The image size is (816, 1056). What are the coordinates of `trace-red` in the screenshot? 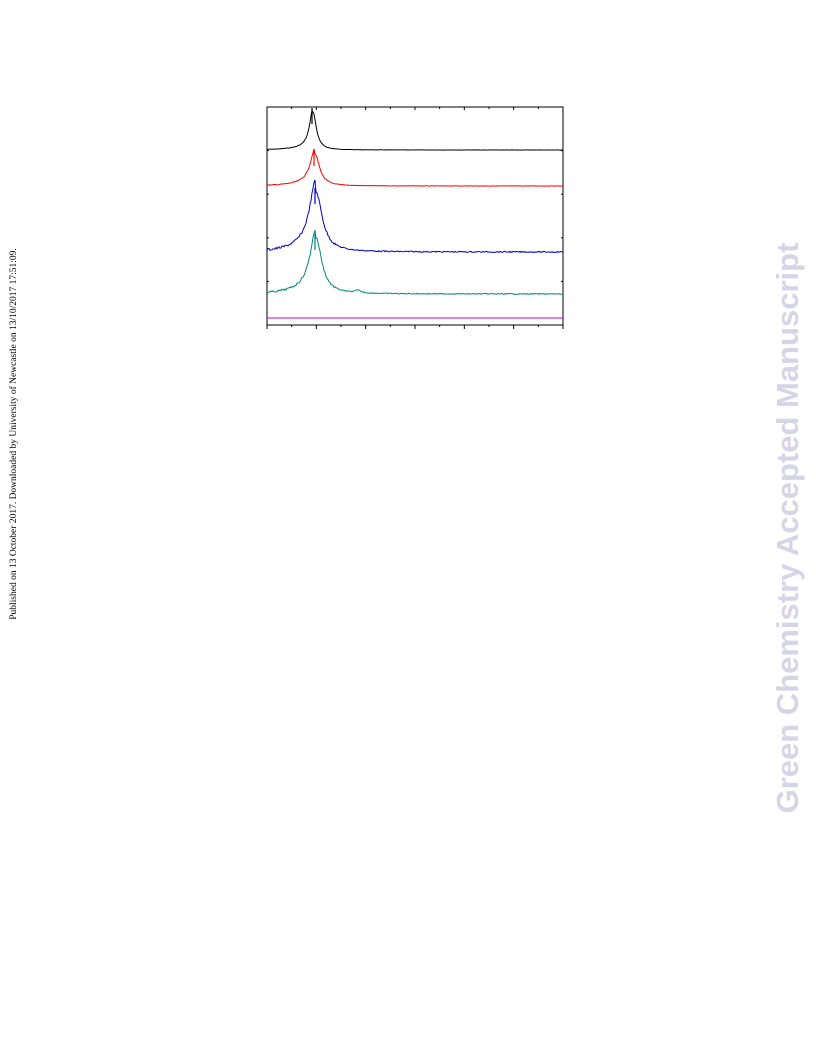 It's located at (415, 167).